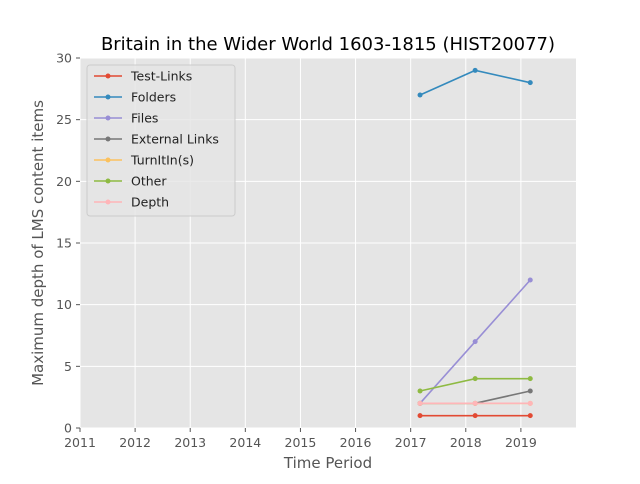  Describe the element at coordinates (68, 428) in the screenshot. I see `y-tick-label: 0` at that location.